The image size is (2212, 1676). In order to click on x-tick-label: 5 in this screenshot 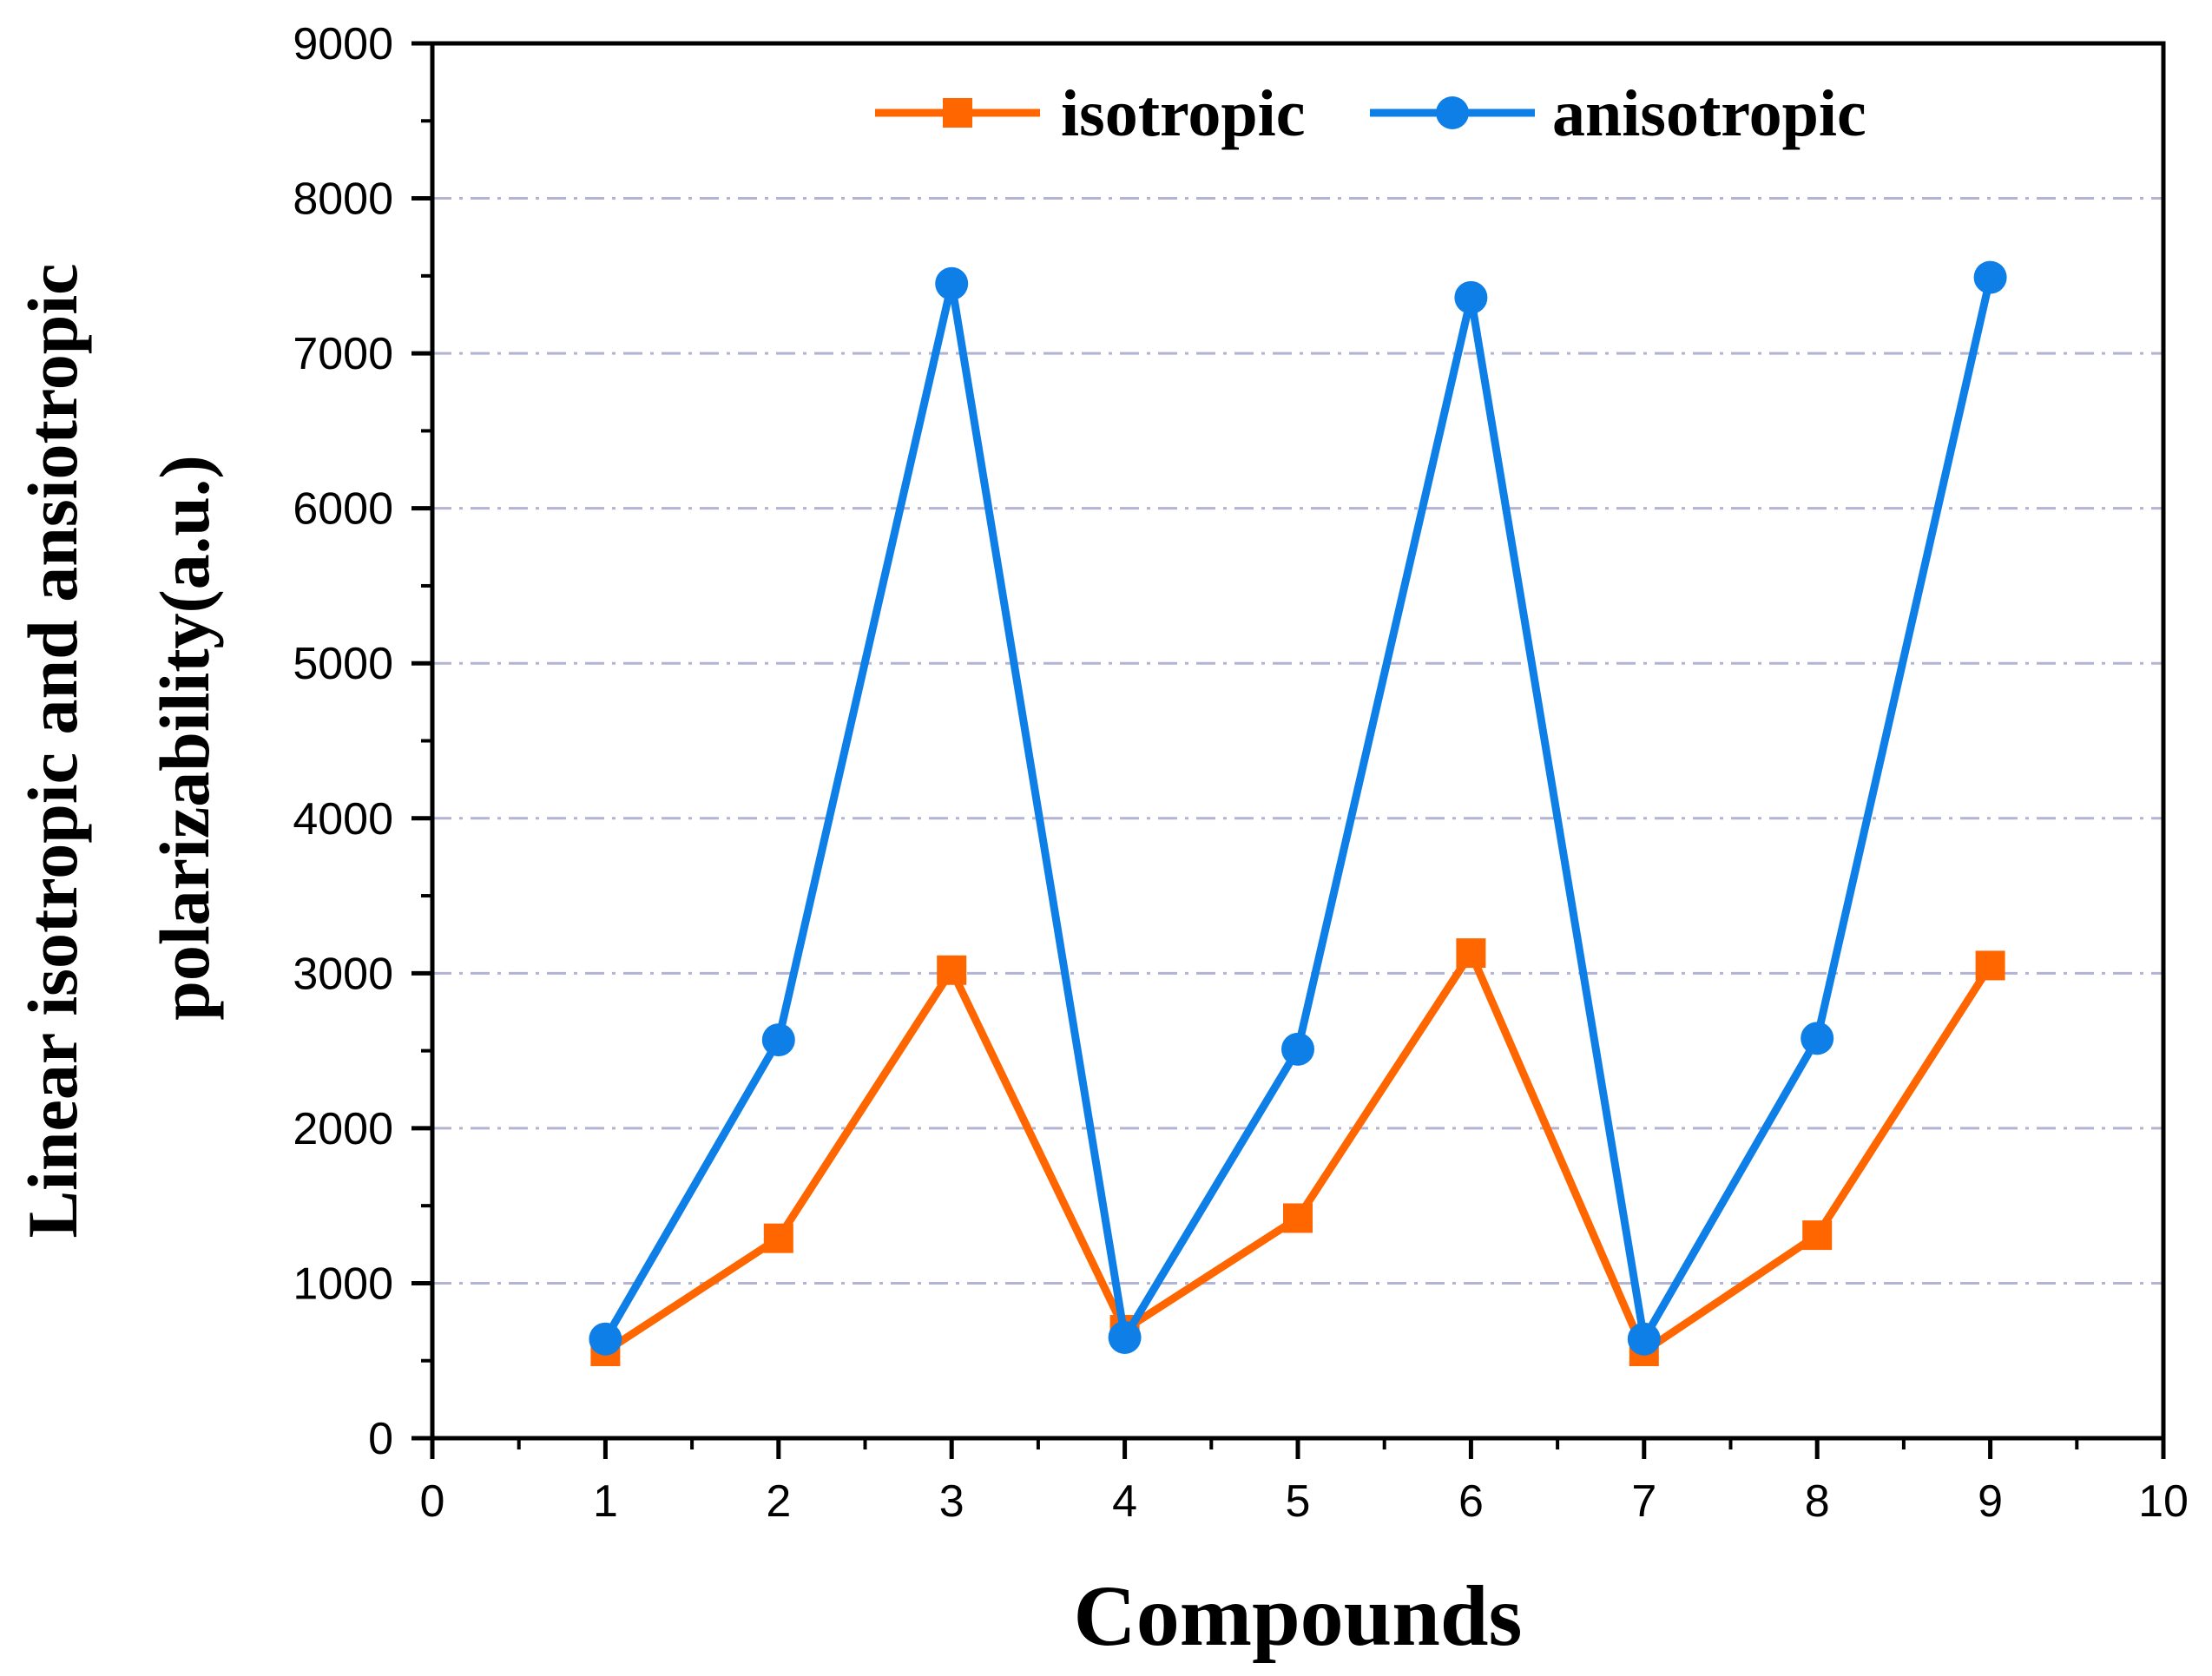, I will do `click(1298, 1501)`.